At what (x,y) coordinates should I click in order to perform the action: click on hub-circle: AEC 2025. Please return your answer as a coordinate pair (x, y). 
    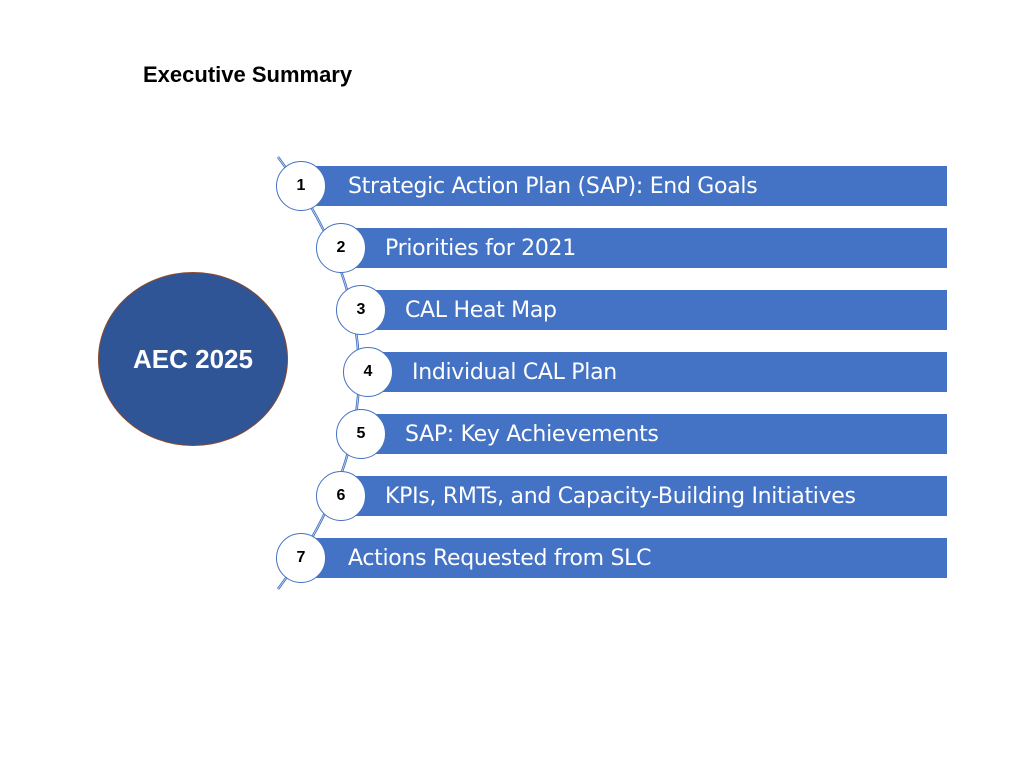
    Looking at the image, I should click on (193, 359).